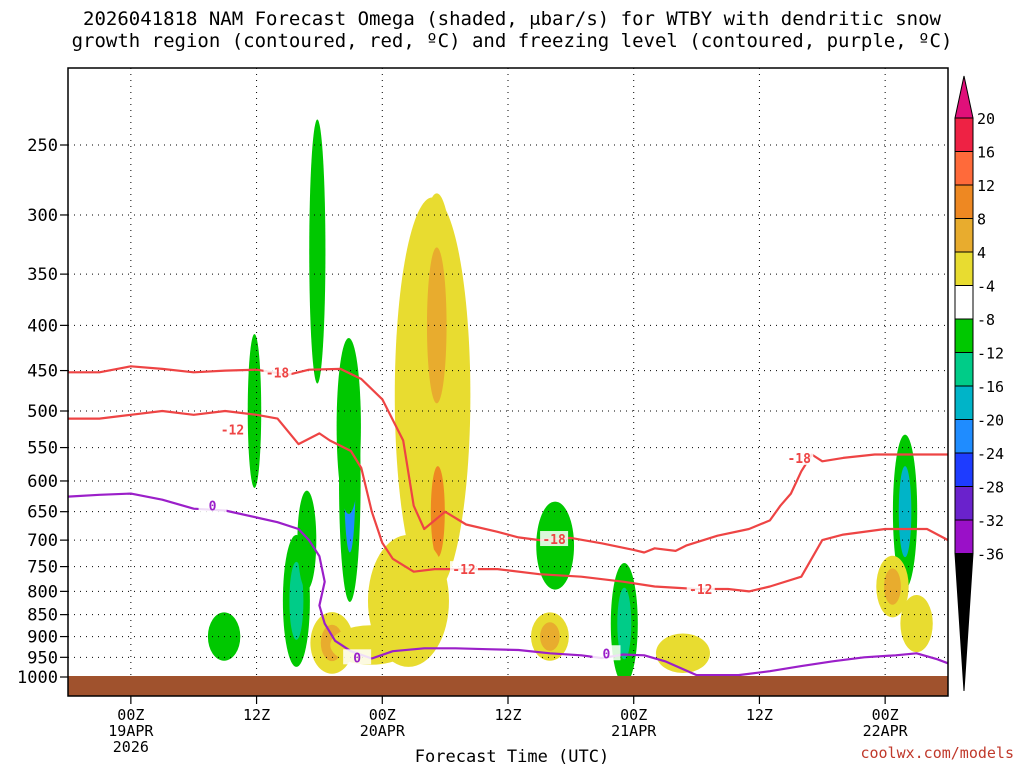 The image size is (1024, 768). I want to click on y-tick-label-900: 900, so click(42, 638).